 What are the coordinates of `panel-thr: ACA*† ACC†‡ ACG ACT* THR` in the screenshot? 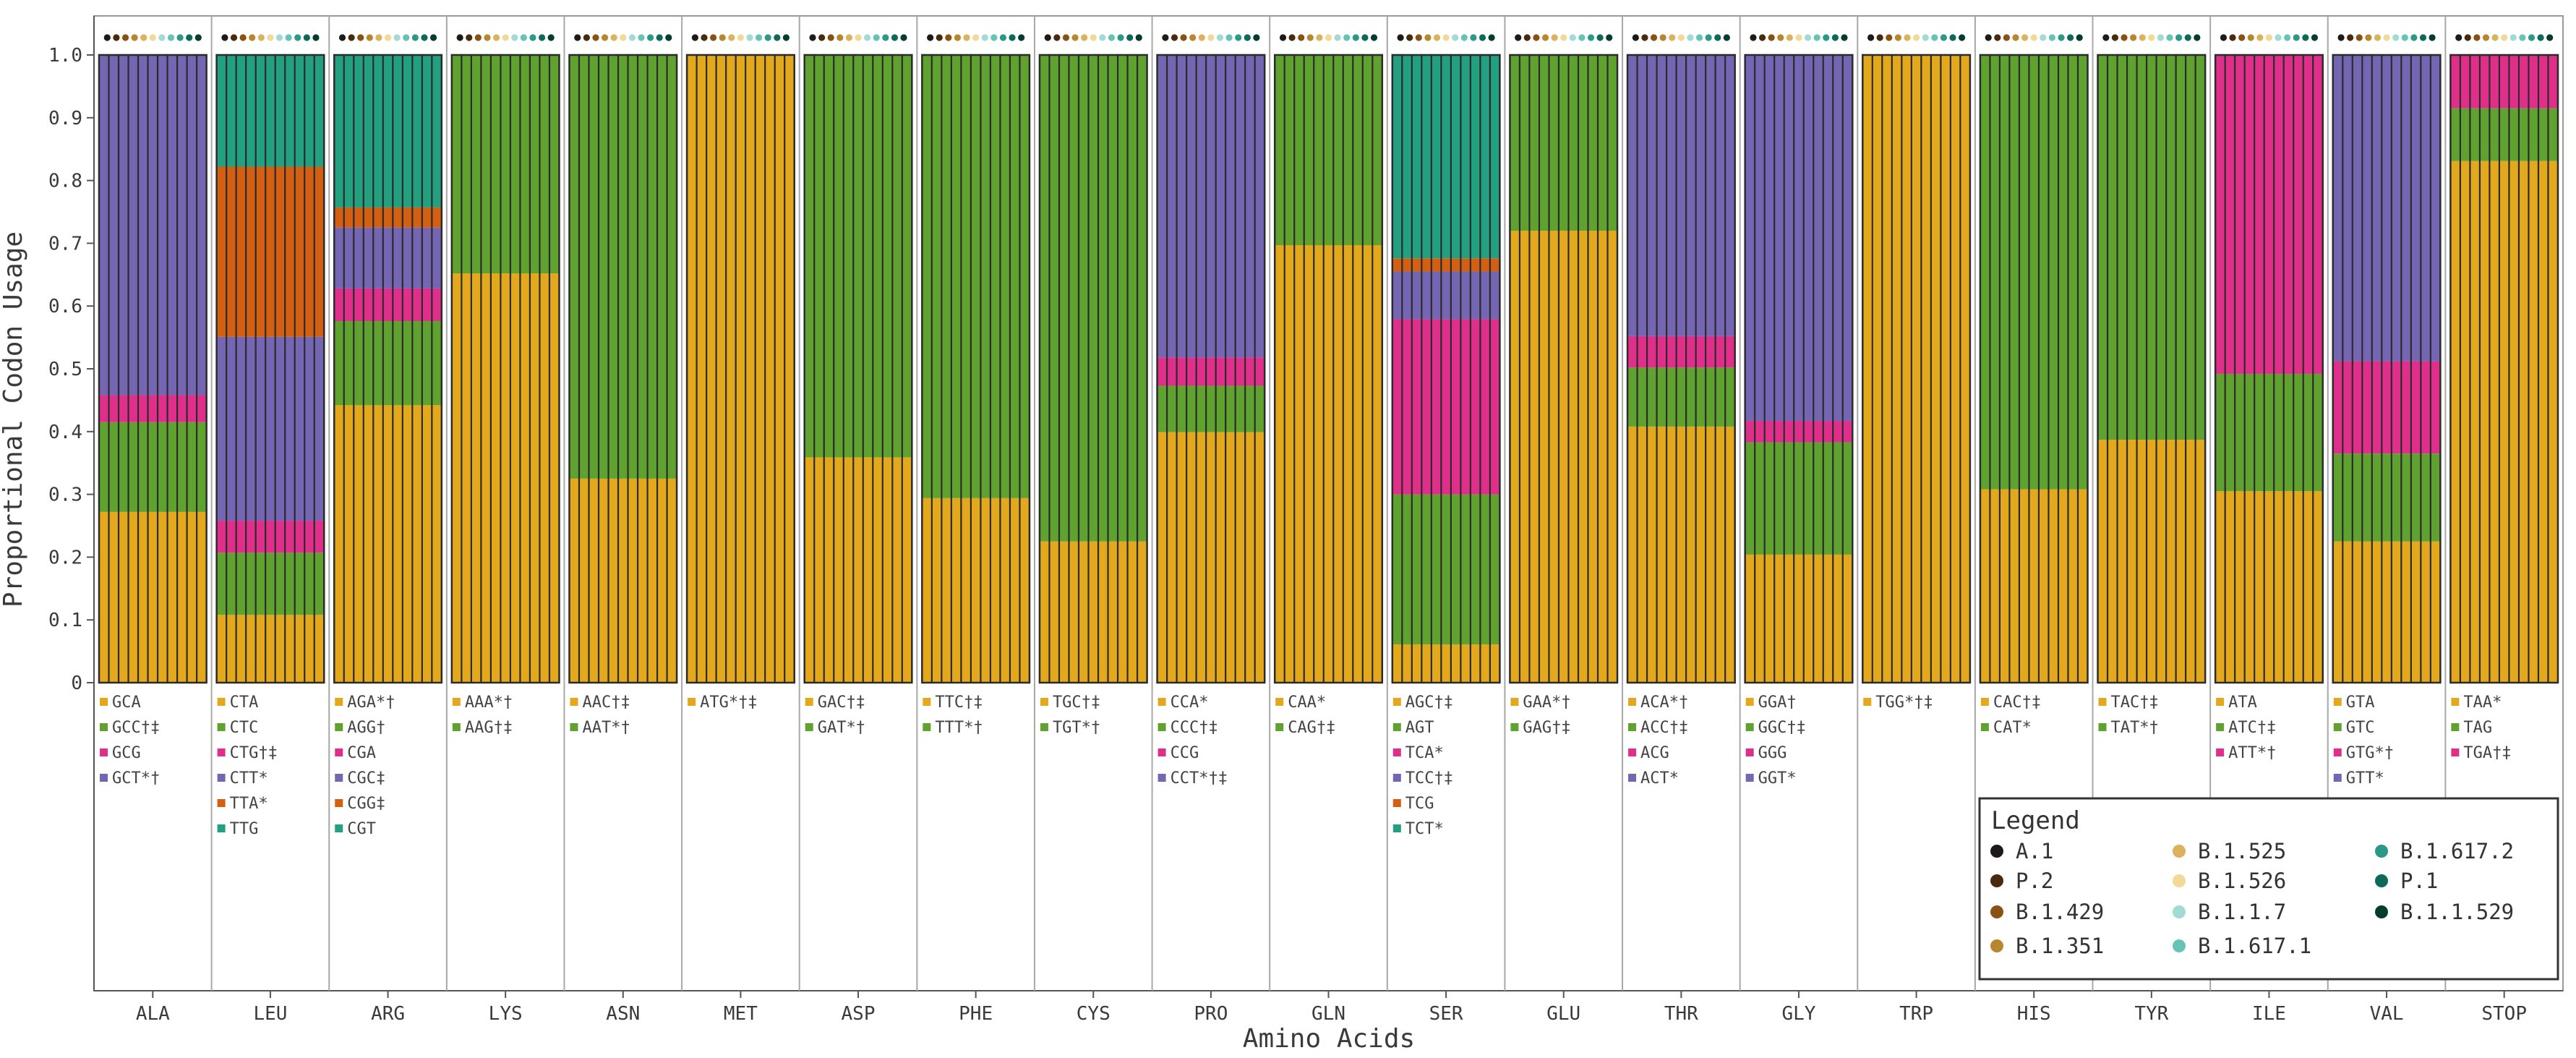 It's located at (1679, 520).